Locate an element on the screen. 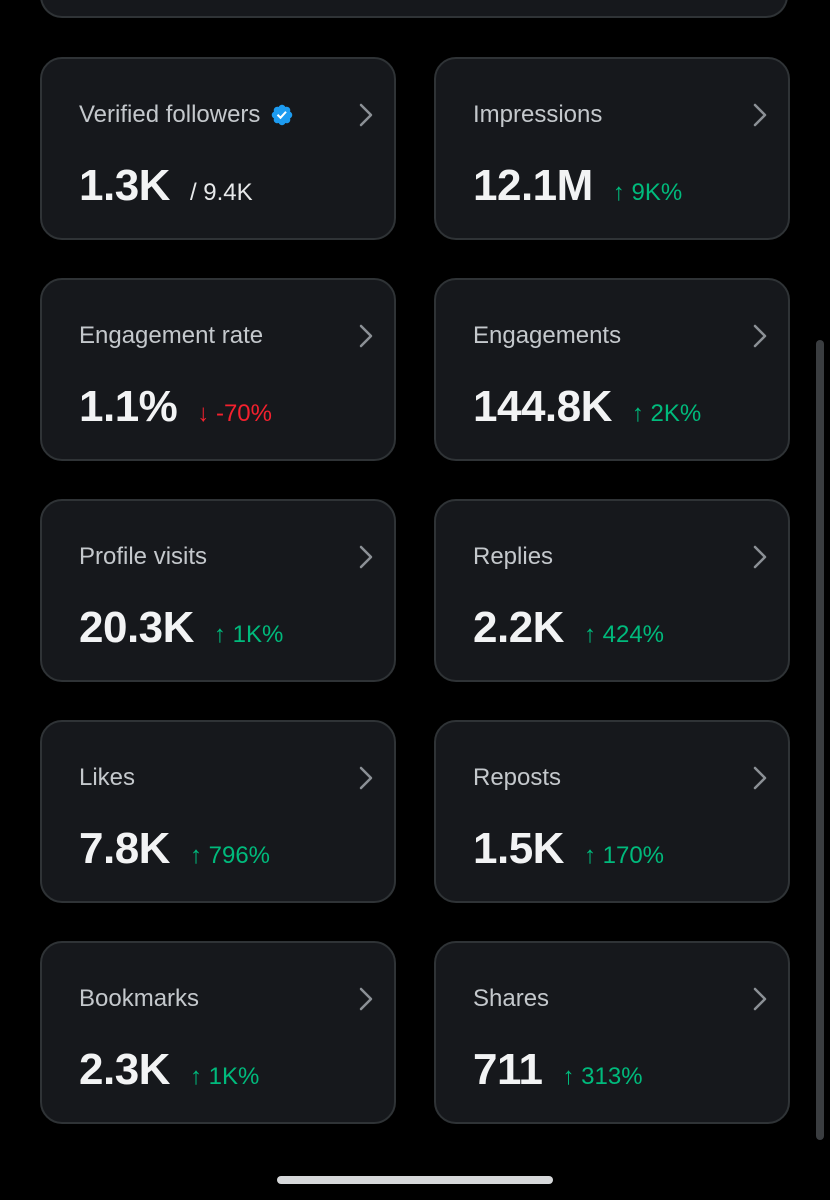 This screenshot has width=830, height=1200. metric-title: Verified followers is located at coordinates (186, 115).